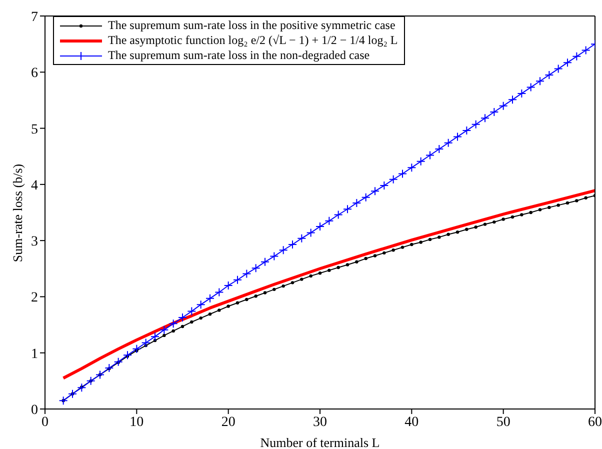  Describe the element at coordinates (34, 186) in the screenshot. I see `y-tick-label: 4` at that location.